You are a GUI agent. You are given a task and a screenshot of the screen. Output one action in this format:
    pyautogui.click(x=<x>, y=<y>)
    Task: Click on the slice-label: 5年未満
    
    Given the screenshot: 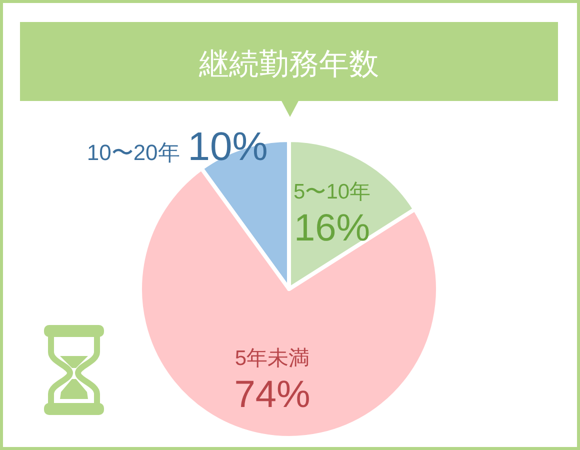 What is the action you would take?
    pyautogui.click(x=272, y=358)
    